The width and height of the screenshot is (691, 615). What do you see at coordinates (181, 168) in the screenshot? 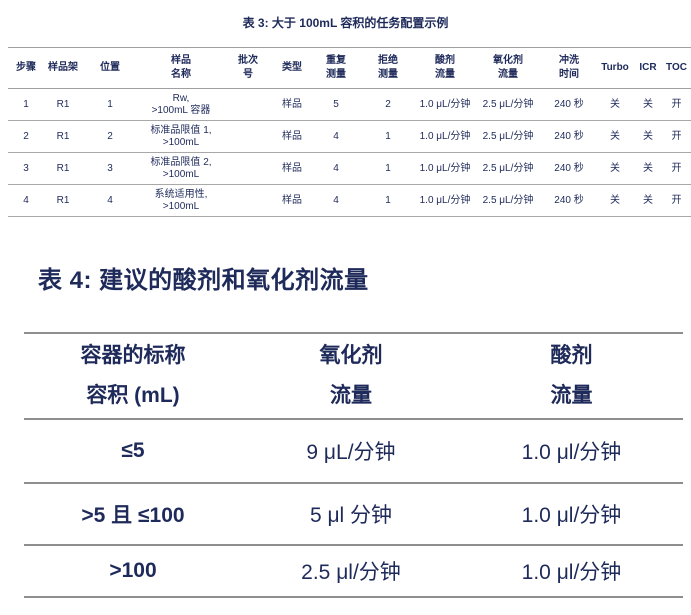
I see `table-cell: 标准品限值 2, >100mL` at bounding box center [181, 168].